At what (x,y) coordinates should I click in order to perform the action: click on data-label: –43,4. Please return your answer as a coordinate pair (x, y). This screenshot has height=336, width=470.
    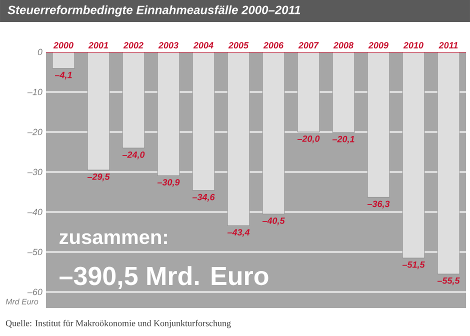
    Looking at the image, I should click on (238, 233).